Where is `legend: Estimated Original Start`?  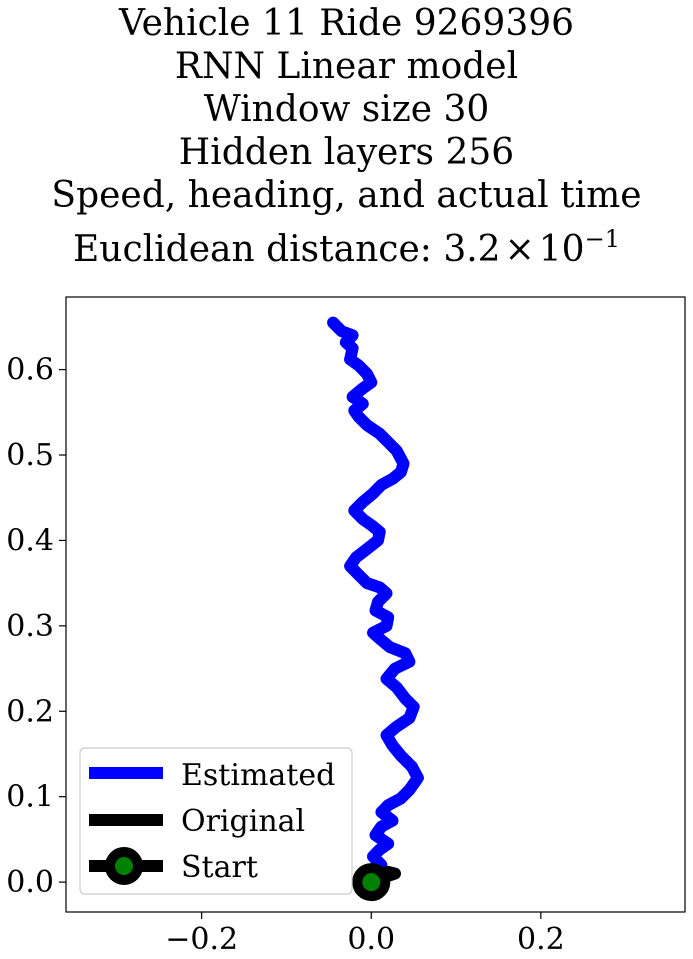
legend: Estimated Original Start is located at coordinates (216, 821).